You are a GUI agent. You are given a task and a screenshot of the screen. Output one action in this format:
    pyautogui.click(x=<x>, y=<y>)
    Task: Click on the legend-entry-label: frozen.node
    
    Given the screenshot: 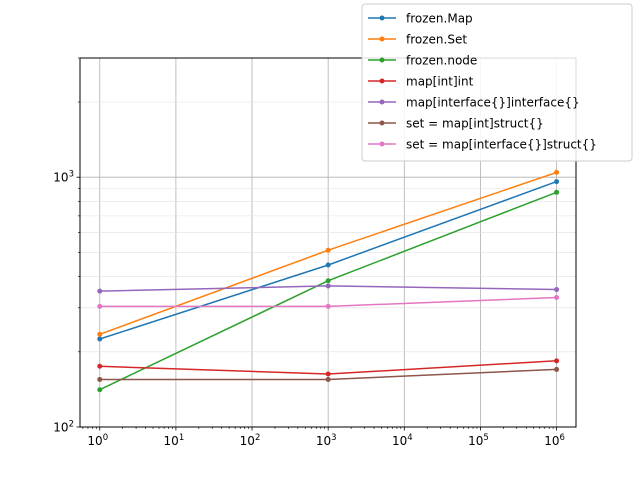 What is the action you would take?
    pyautogui.click(x=441, y=61)
    